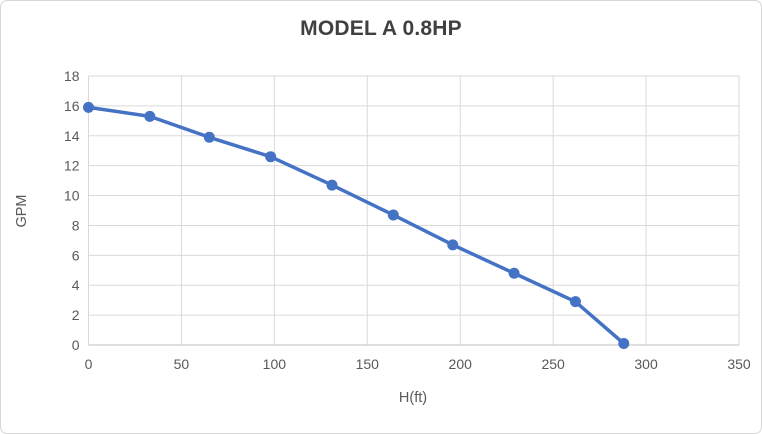 This screenshot has height=434, width=762. Describe the element at coordinates (72, 196) in the screenshot. I see `y-tick-label: 10` at that location.